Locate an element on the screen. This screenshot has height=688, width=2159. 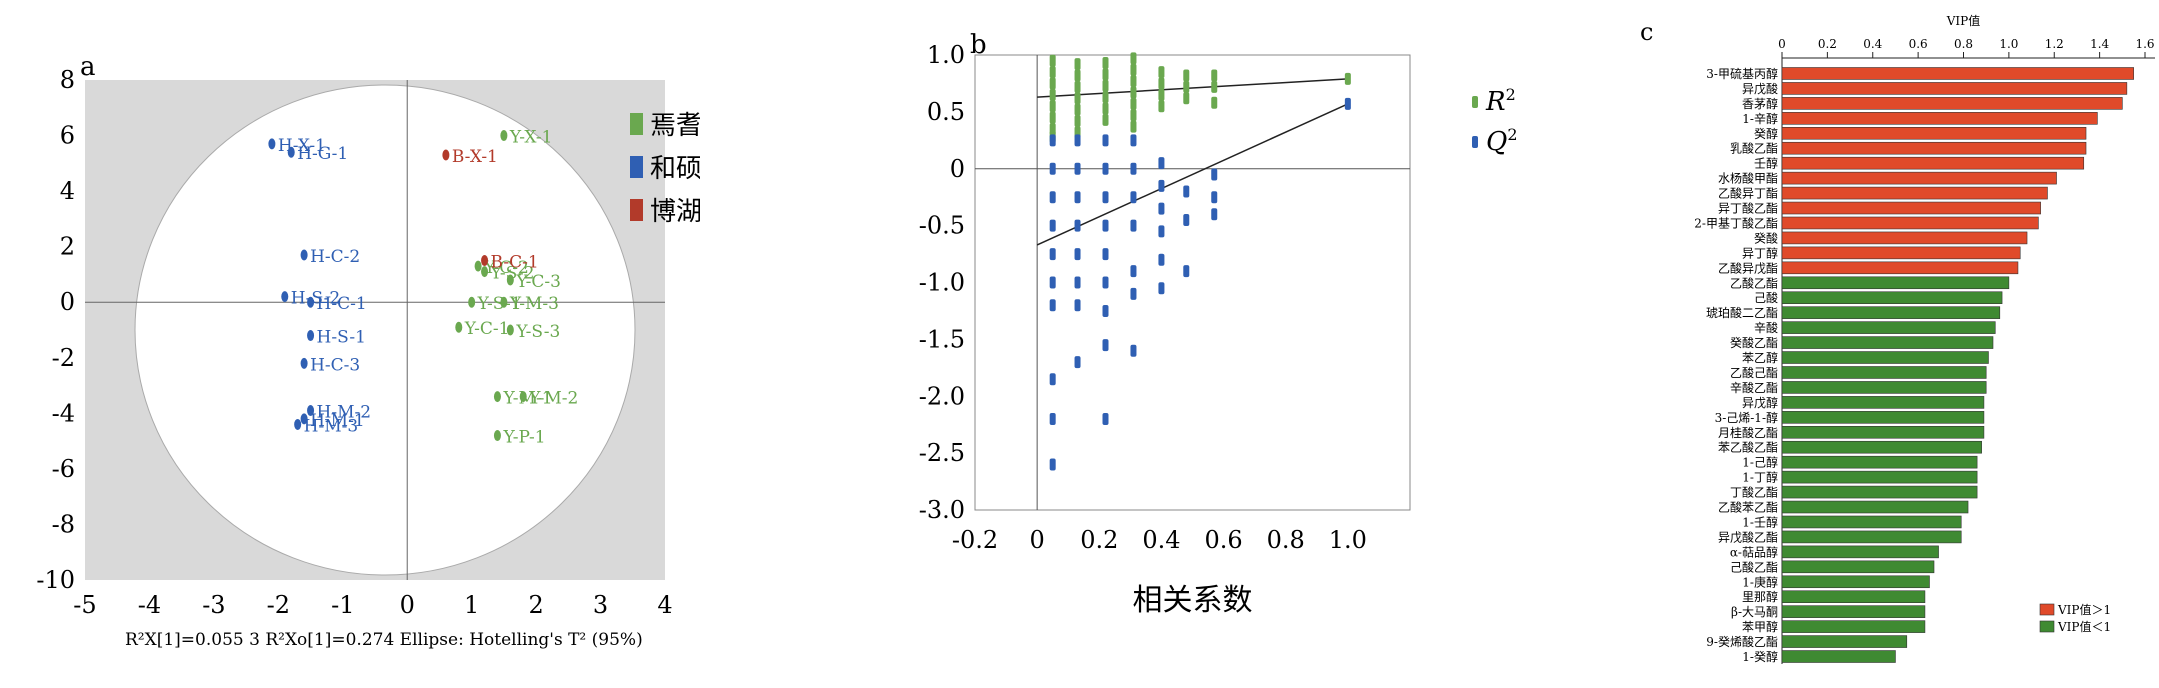
y-tick-label: -8 is located at coordinates (63, 524).